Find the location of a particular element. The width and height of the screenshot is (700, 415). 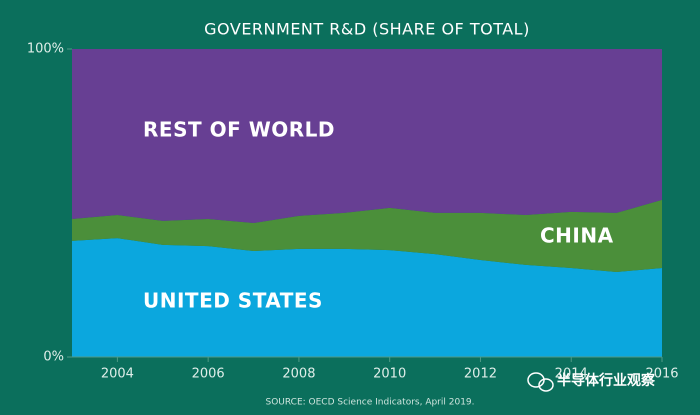

series-label: REST OF WORLD is located at coordinates (239, 130).